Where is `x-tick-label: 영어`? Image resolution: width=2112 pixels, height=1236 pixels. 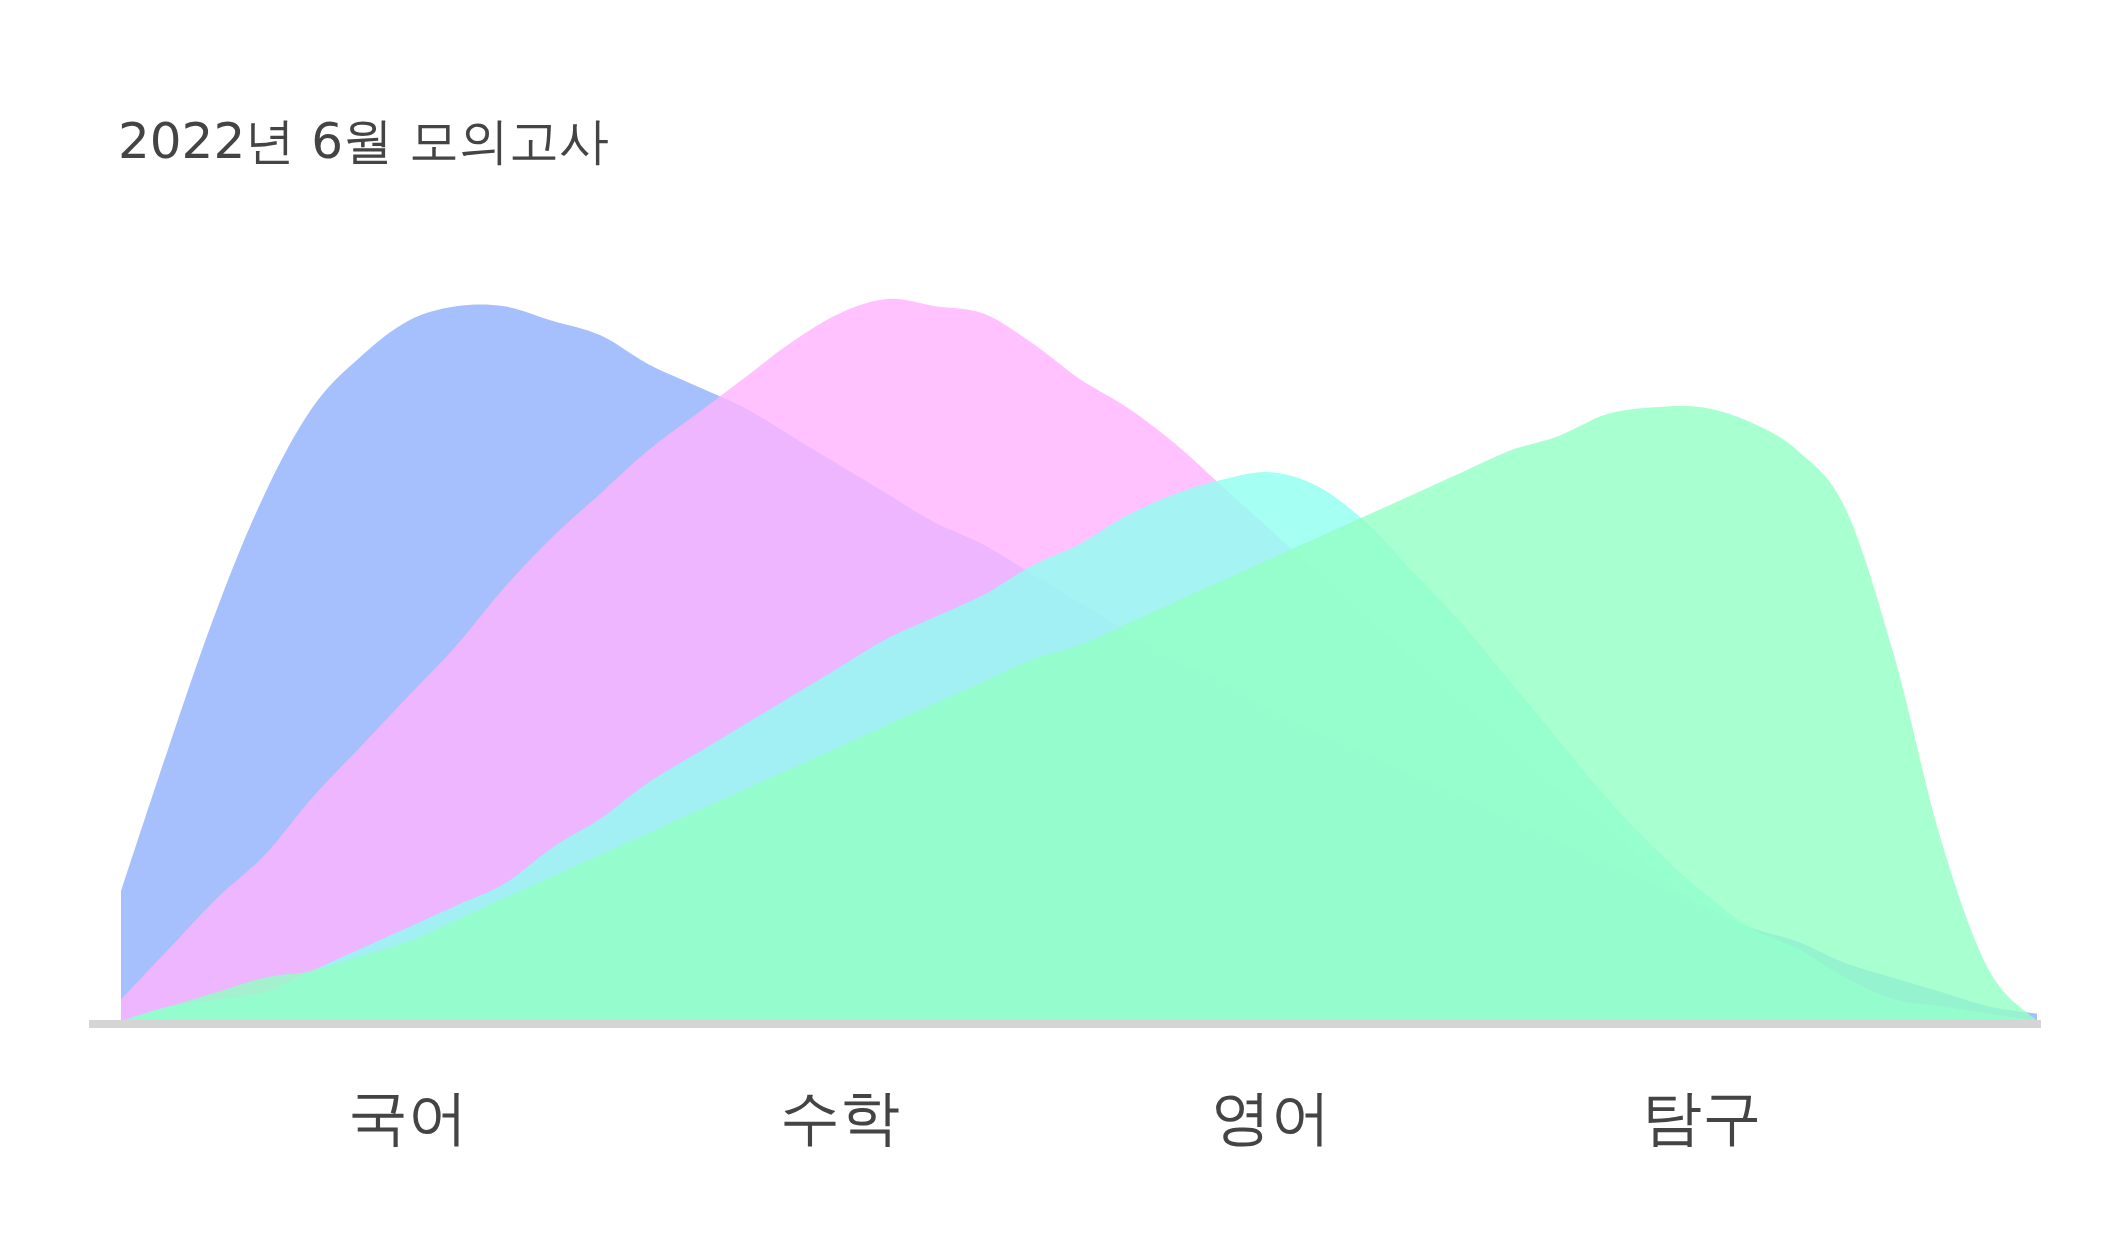 x-tick-label: 영어 is located at coordinates (1270, 1117).